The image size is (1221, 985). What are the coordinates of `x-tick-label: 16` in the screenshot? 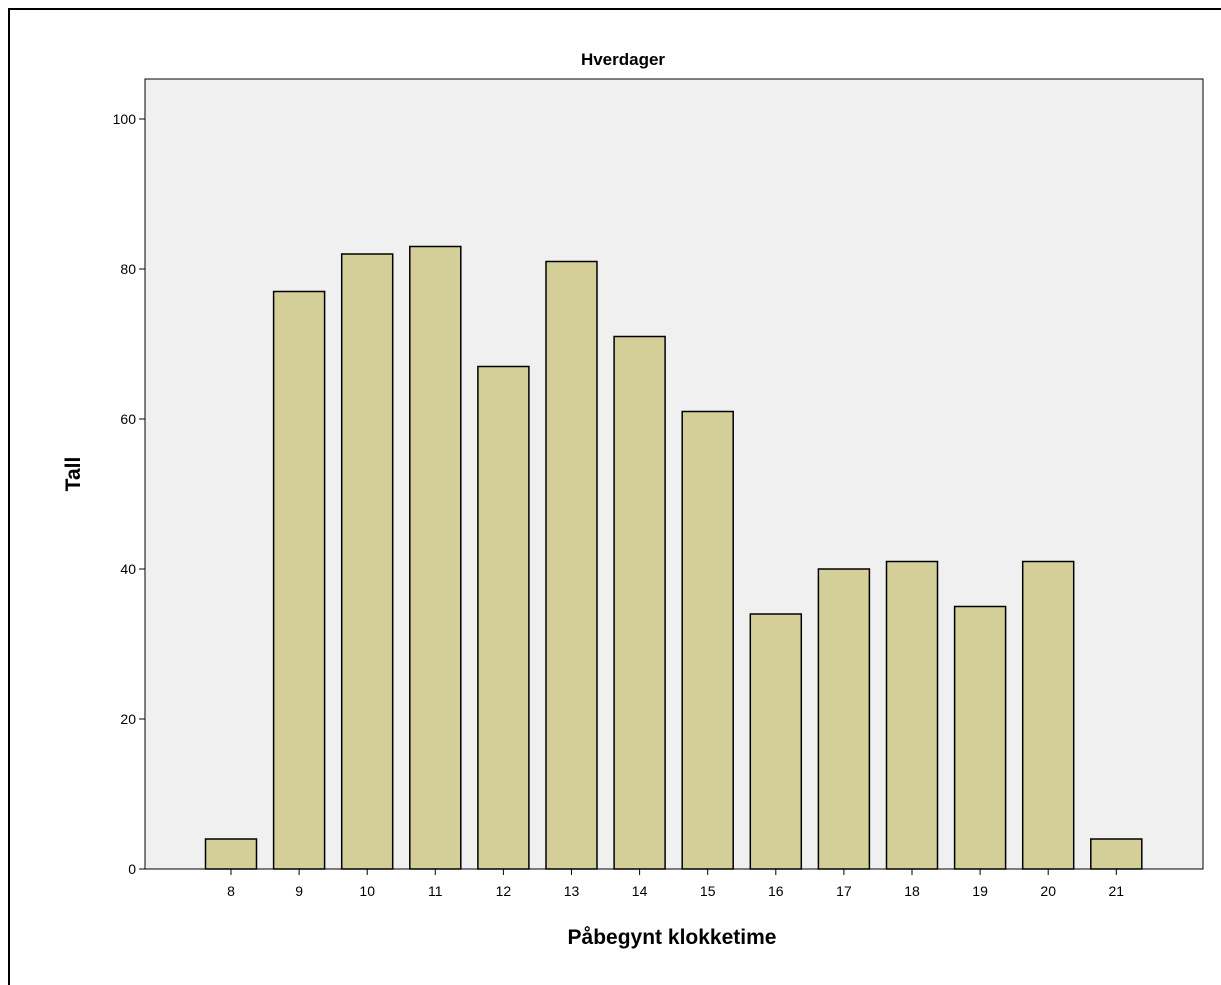 It's located at (776, 891).